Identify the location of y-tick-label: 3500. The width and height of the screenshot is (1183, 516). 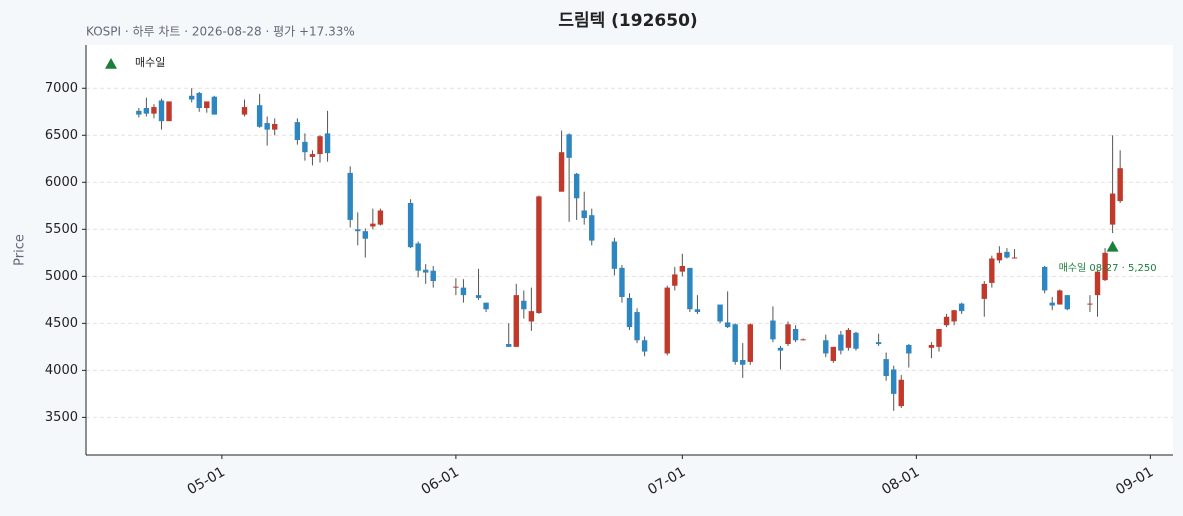
(61, 417).